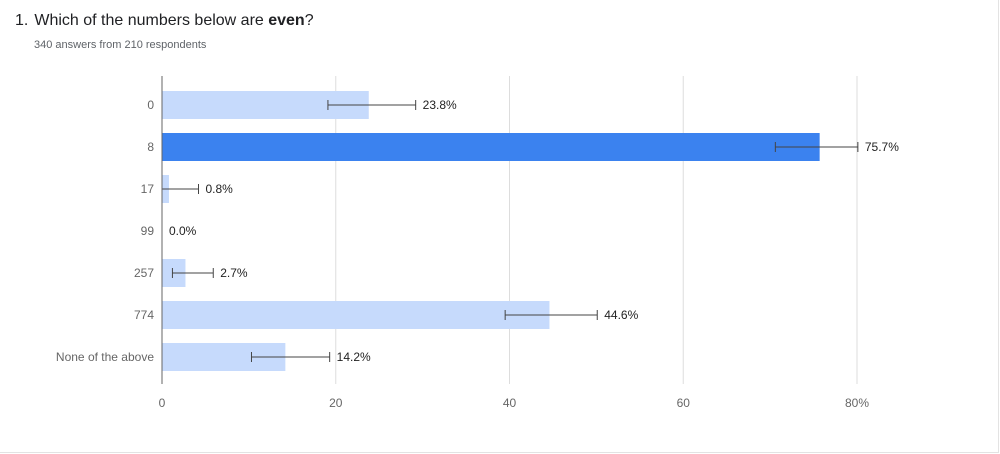 This screenshot has width=1000, height=454. I want to click on value-label: 0.8%, so click(219, 189).